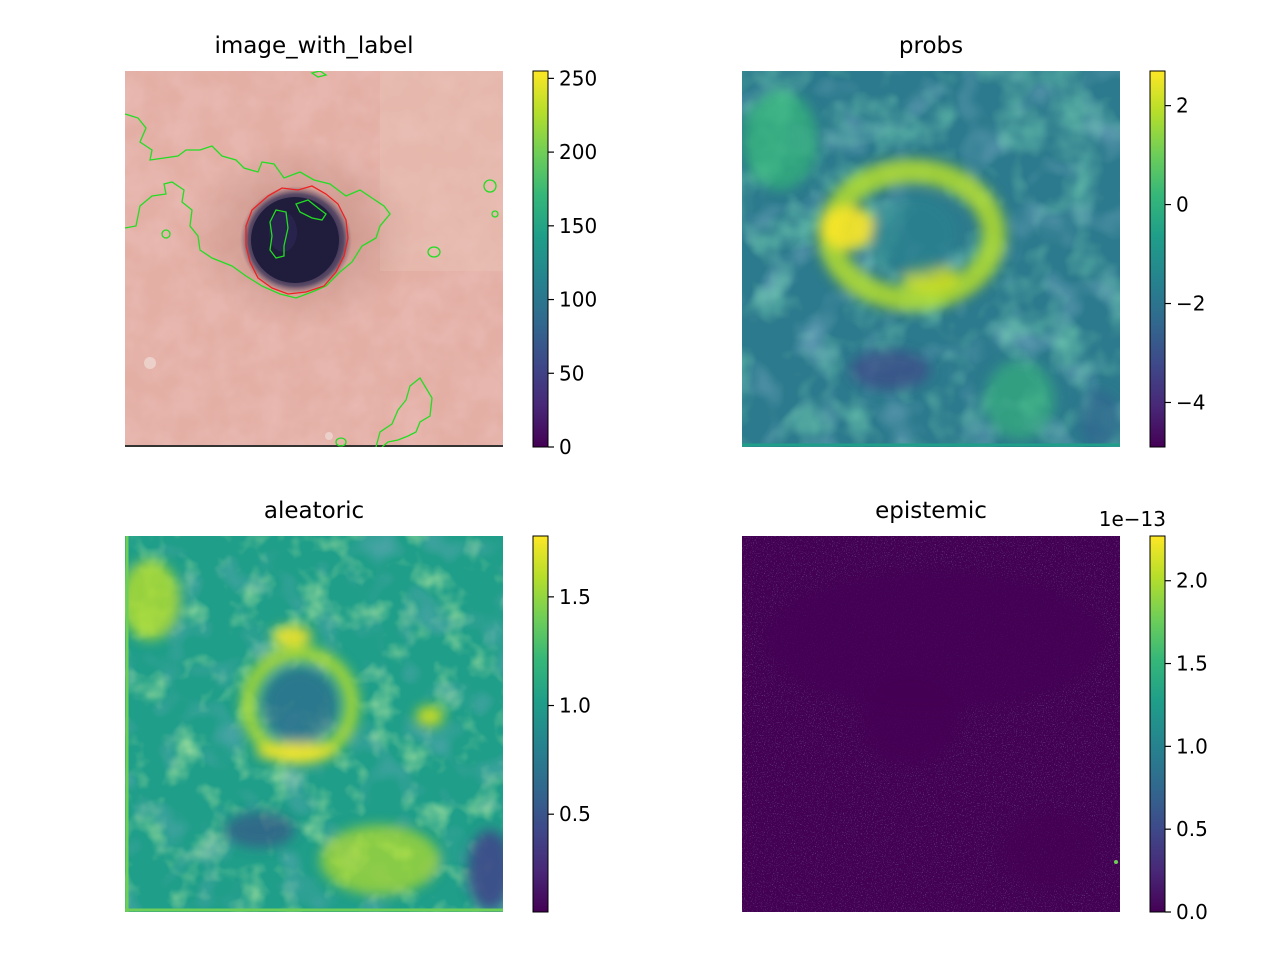 The width and height of the screenshot is (1280, 960). I want to click on panel-title: probs, so click(931, 46).